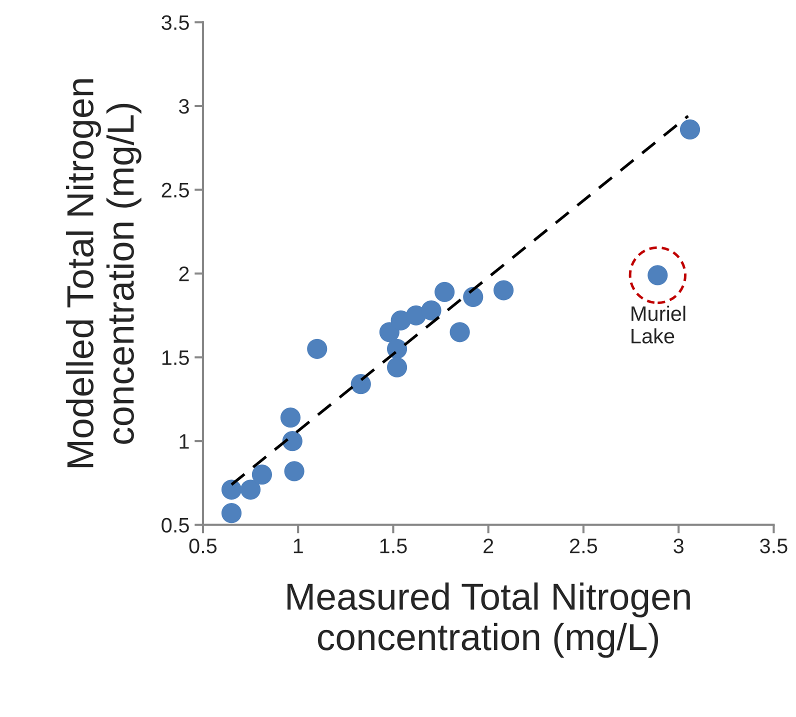 The width and height of the screenshot is (796, 717). What do you see at coordinates (489, 620) in the screenshot?
I see `x-axis-title: Measured Total Nitrogen concentration (mg/L)` at bounding box center [489, 620].